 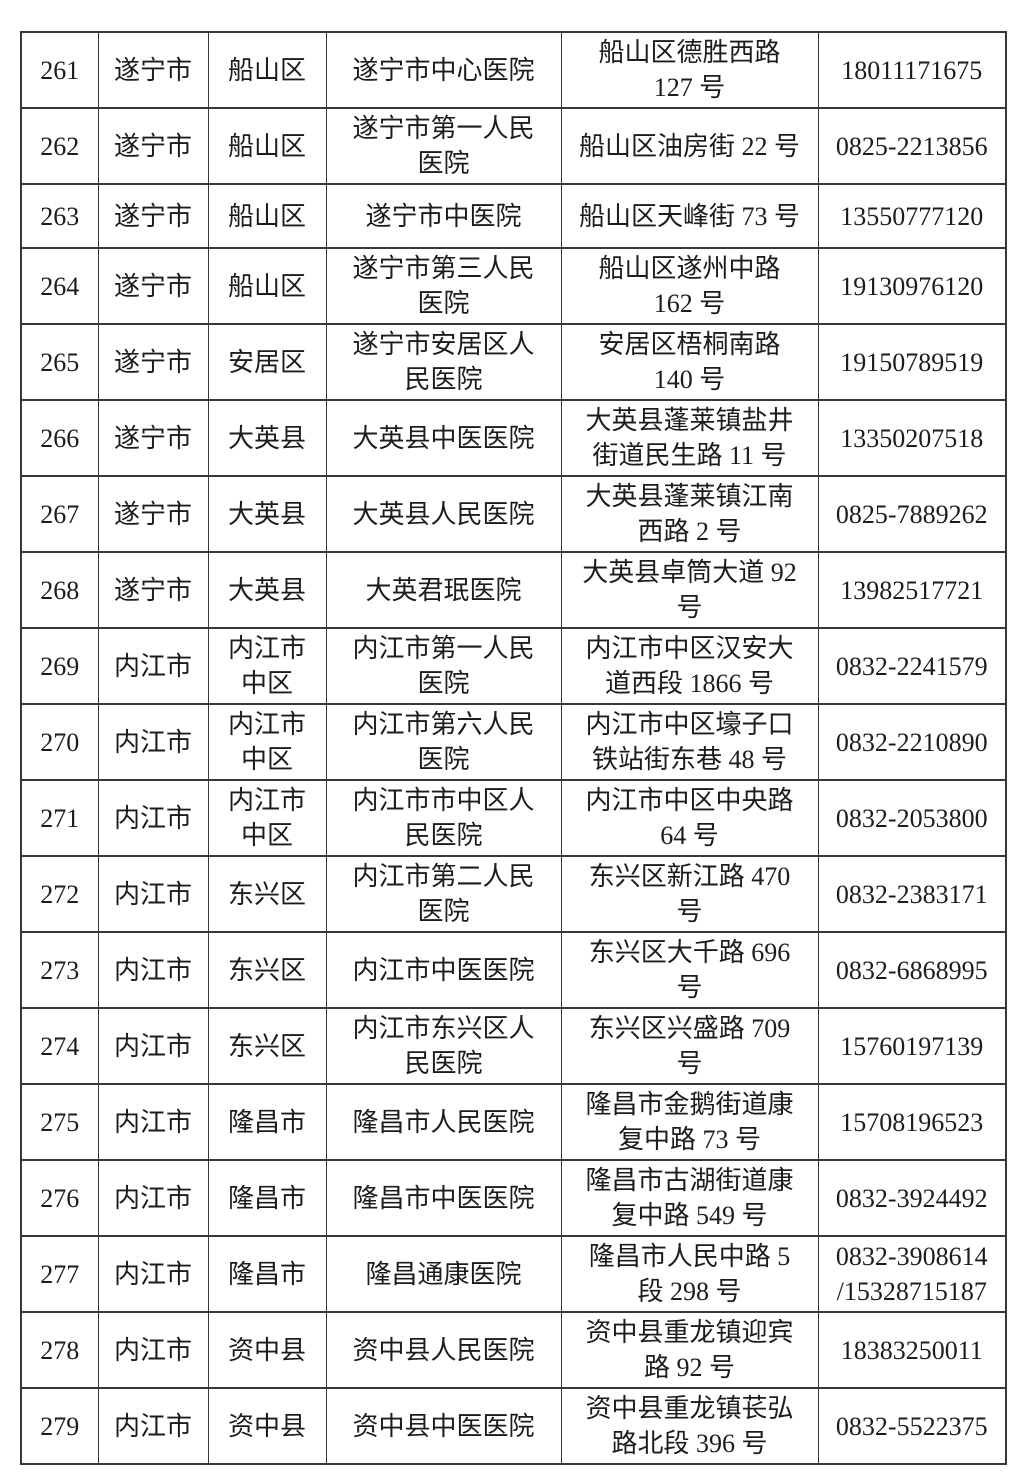 I want to click on cell-hospital-name: 资中县人民医院, so click(x=443, y=1350).